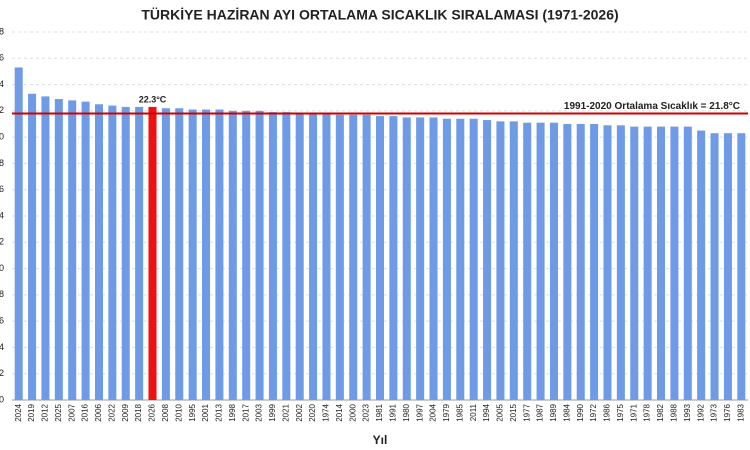 This screenshot has height=450, width=750. I want to click on y-tick-label: 18, so click(2, 163).